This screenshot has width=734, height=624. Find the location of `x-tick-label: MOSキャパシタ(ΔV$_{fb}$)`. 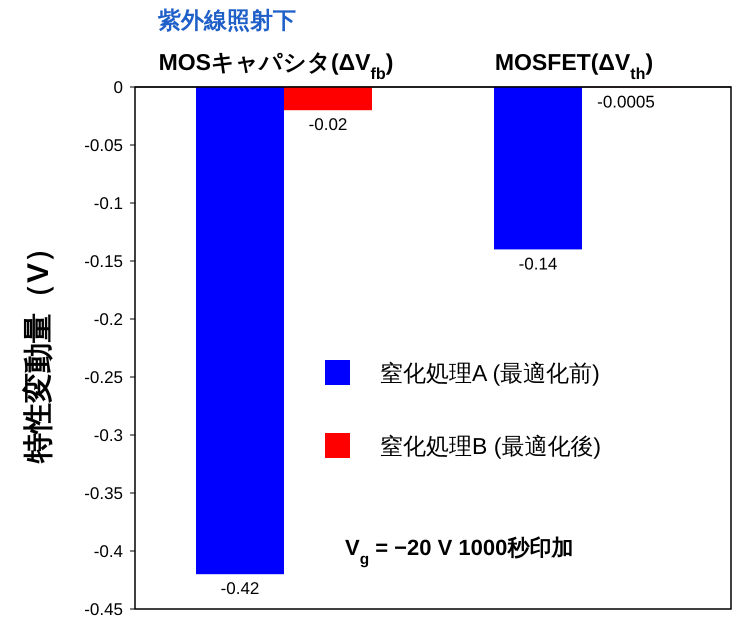

x-tick-label: MOSキャパシタ(ΔV$_{fb}$) is located at coordinates (276, 66).